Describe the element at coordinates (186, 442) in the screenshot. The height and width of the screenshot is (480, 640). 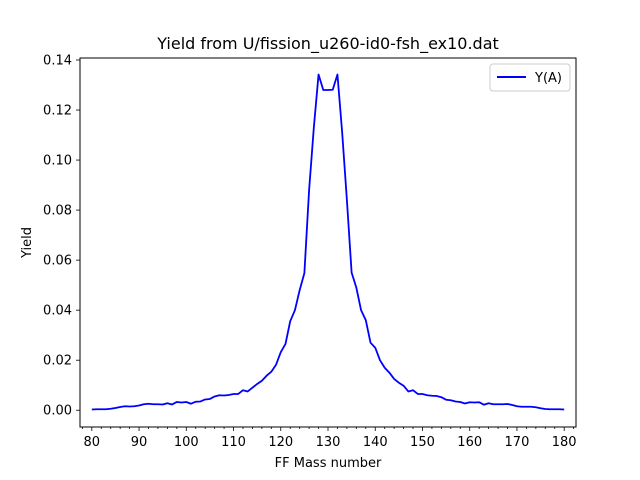
I see `x-tick-label: 100` at that location.